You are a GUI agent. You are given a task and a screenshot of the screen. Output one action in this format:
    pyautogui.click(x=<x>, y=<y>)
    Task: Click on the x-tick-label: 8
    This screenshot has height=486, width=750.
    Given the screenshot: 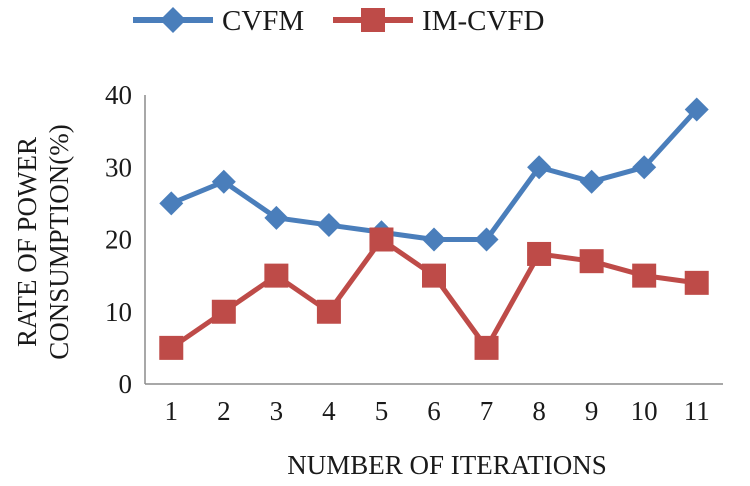 What is the action you would take?
    pyautogui.click(x=539, y=411)
    